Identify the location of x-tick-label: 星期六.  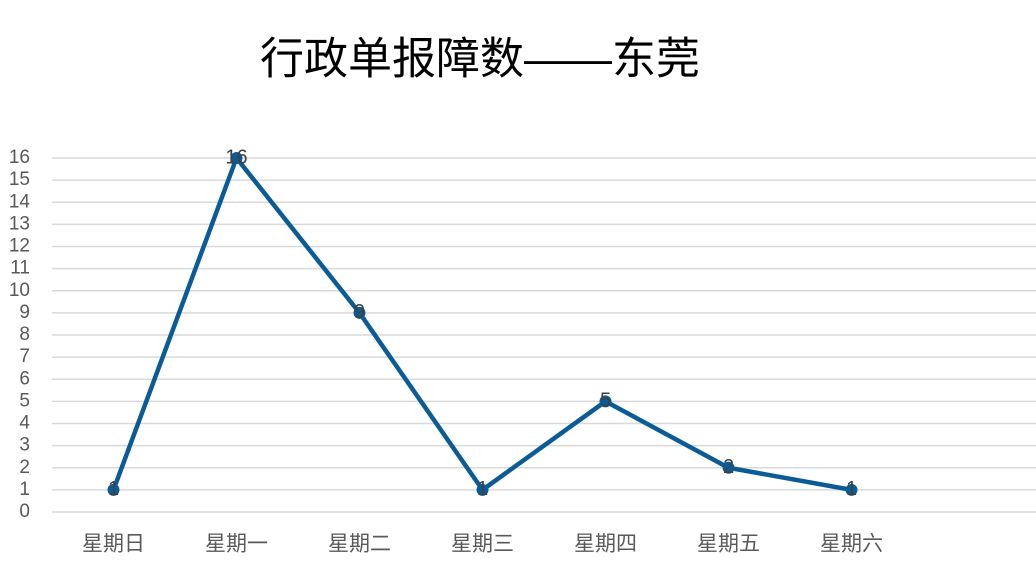
(851, 544).